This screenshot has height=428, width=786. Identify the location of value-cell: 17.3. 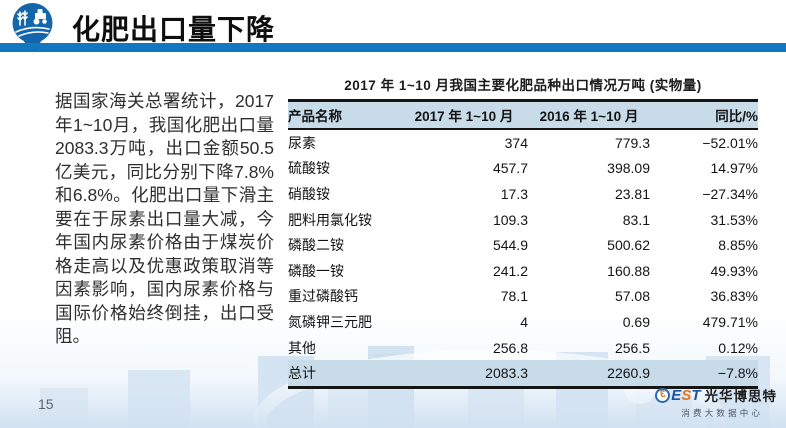
(514, 193).